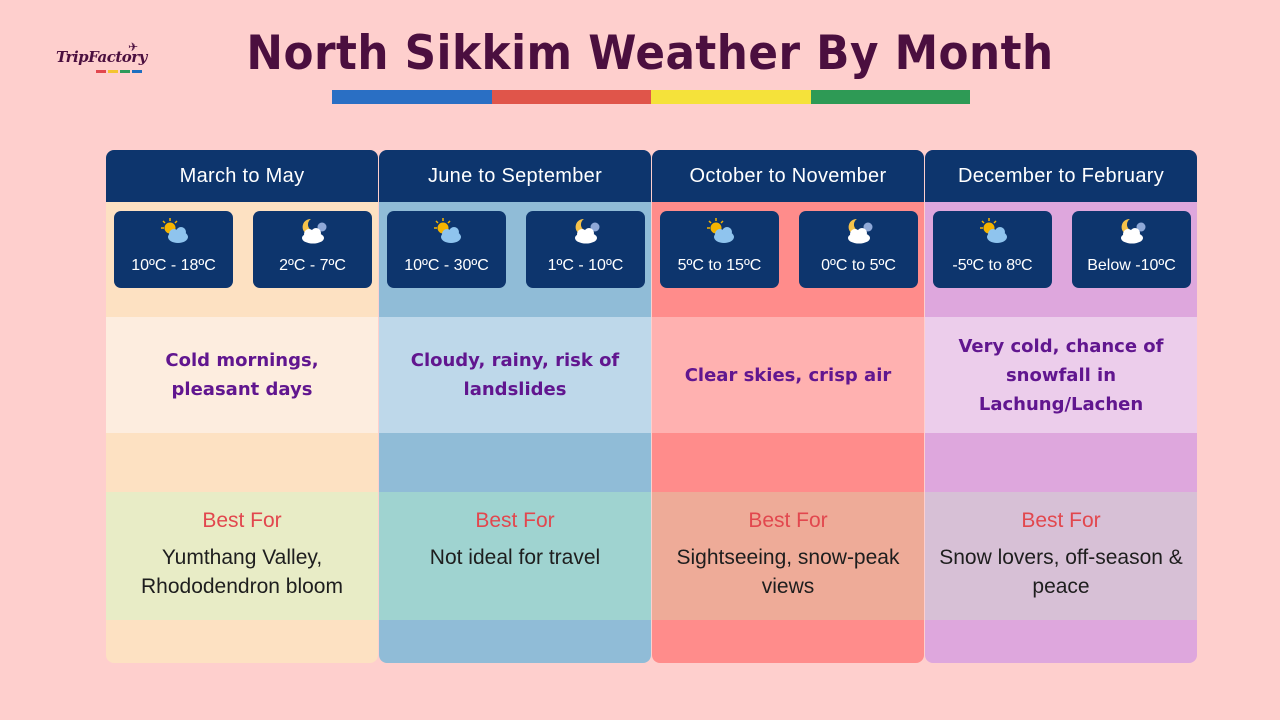 The height and width of the screenshot is (720, 1280). What do you see at coordinates (858, 265) in the screenshot?
I see `night-temp: 0ºC to 5ºC` at bounding box center [858, 265].